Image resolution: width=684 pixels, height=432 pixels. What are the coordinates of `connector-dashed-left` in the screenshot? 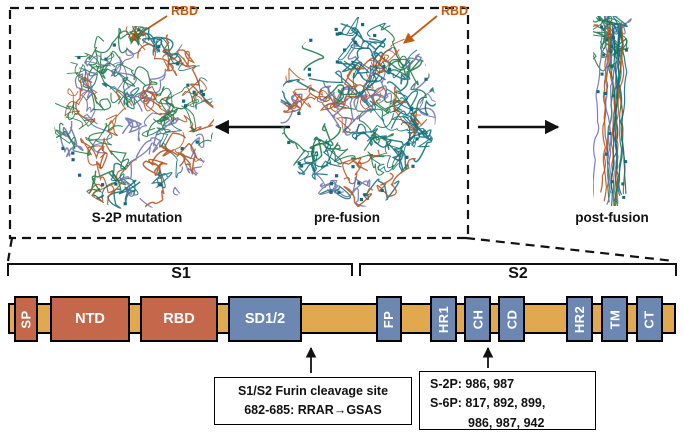 It's located at (10, 249).